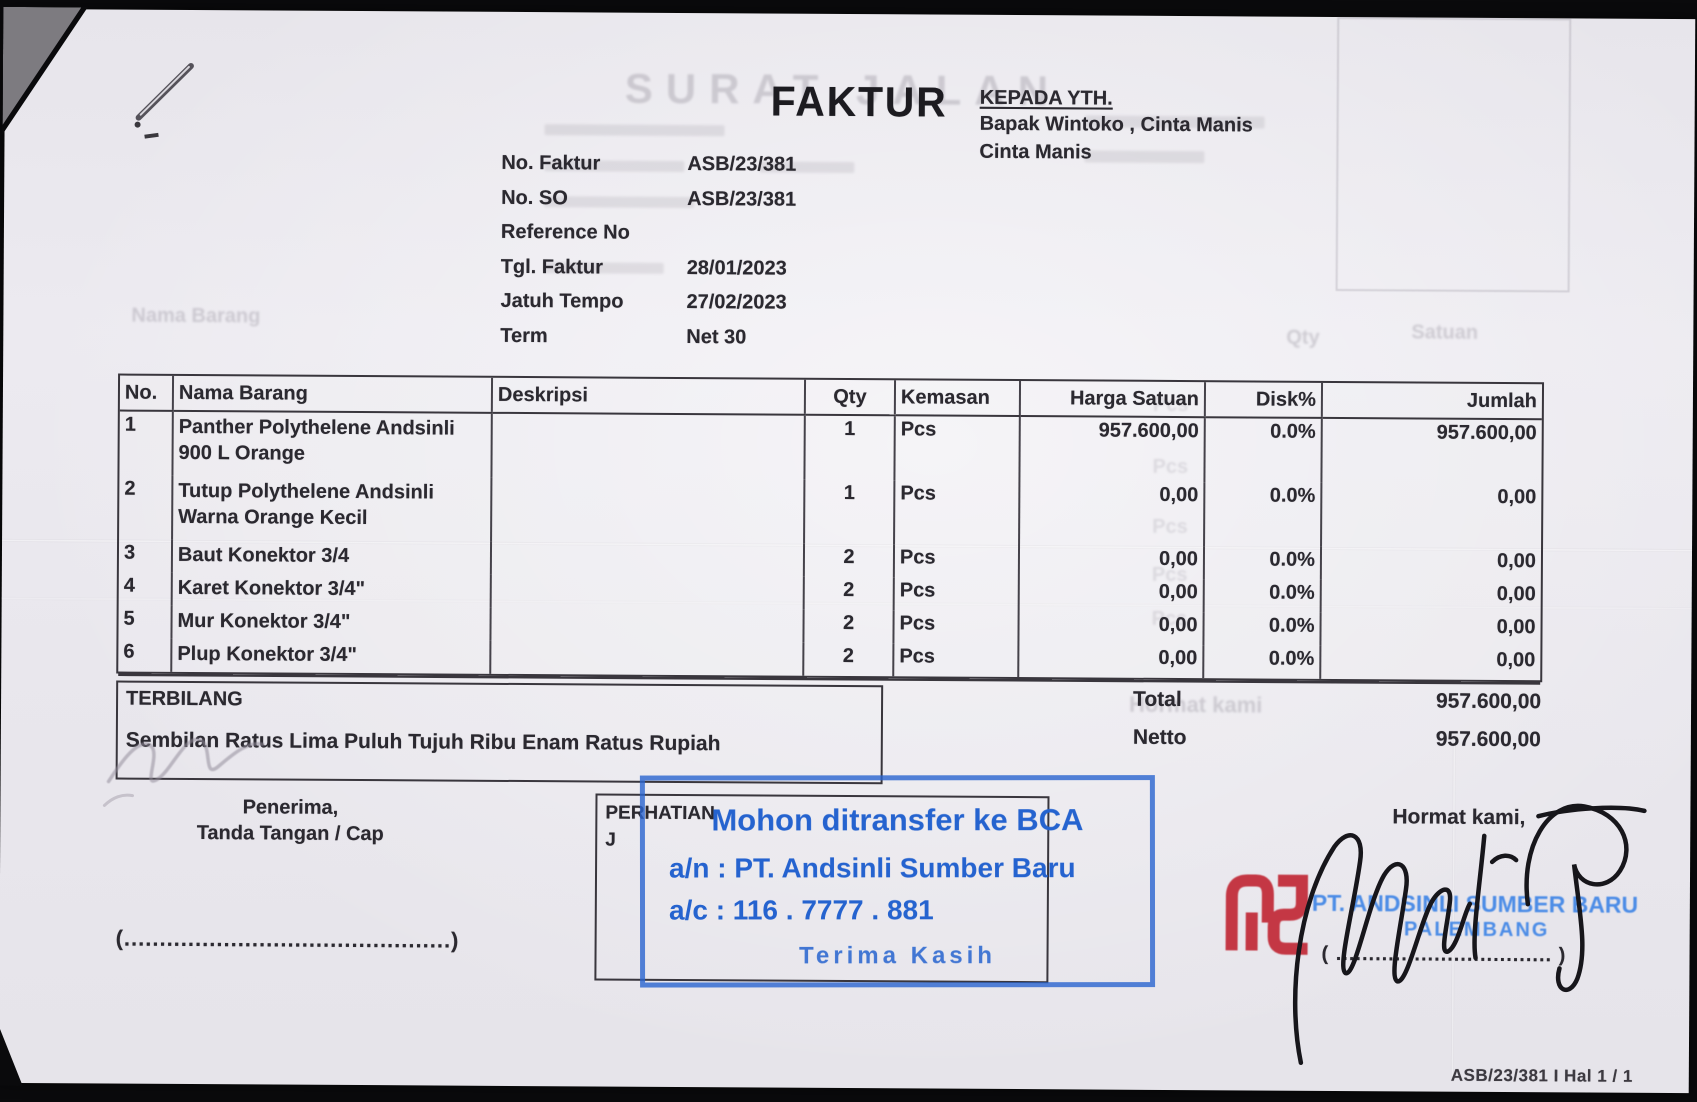 Image resolution: width=1697 pixels, height=1102 pixels. Describe the element at coordinates (801, 910) in the screenshot. I see `stamp-line-account-number: a/c : 116 . 7777 . 881` at that location.